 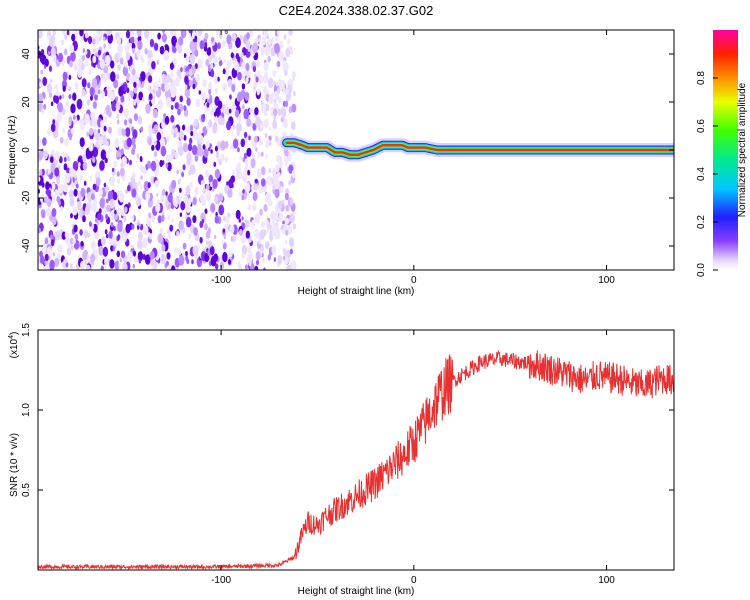 What do you see at coordinates (167, 150) in the screenshot?
I see `spectrogram-noise-region` at bounding box center [167, 150].